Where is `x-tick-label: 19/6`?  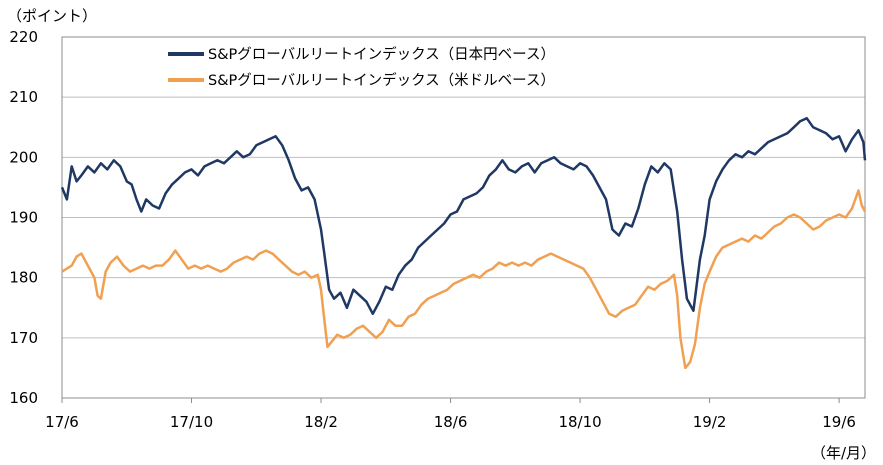 x-tick-label: 19/6 is located at coordinates (839, 422).